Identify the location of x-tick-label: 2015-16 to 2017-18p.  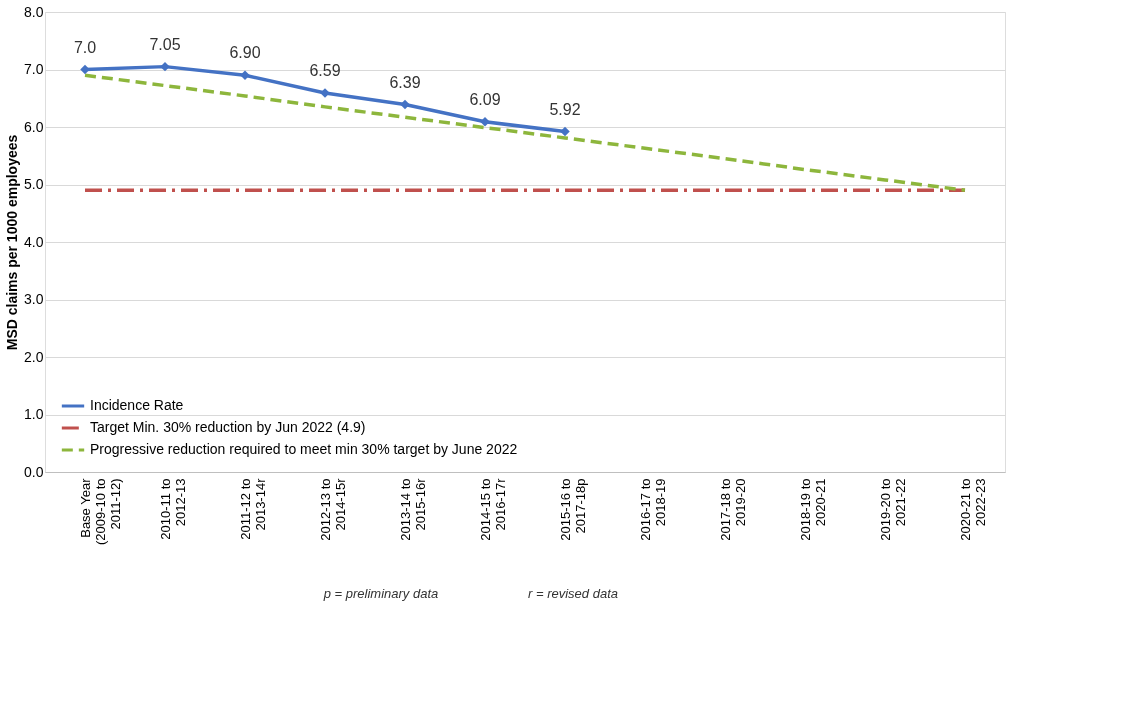
(572, 509).